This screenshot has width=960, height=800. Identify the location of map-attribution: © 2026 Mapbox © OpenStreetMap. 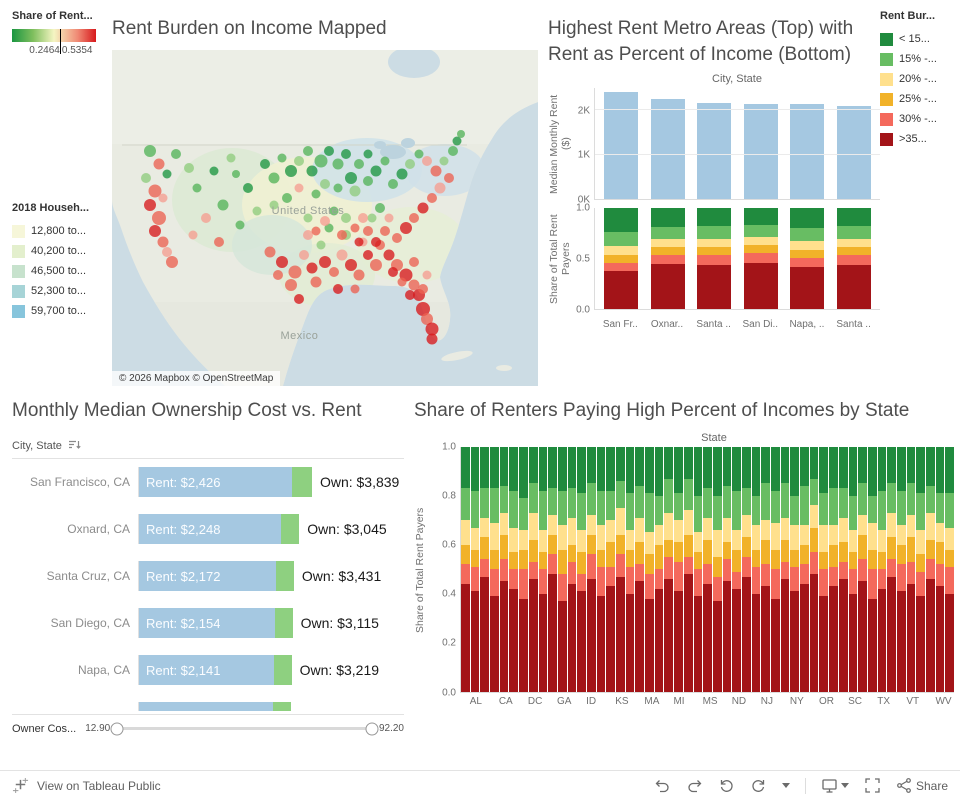
(196, 378).